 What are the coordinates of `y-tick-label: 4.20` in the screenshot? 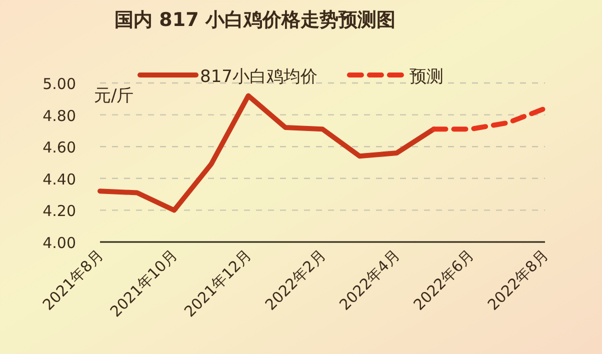 It's located at (59, 211).